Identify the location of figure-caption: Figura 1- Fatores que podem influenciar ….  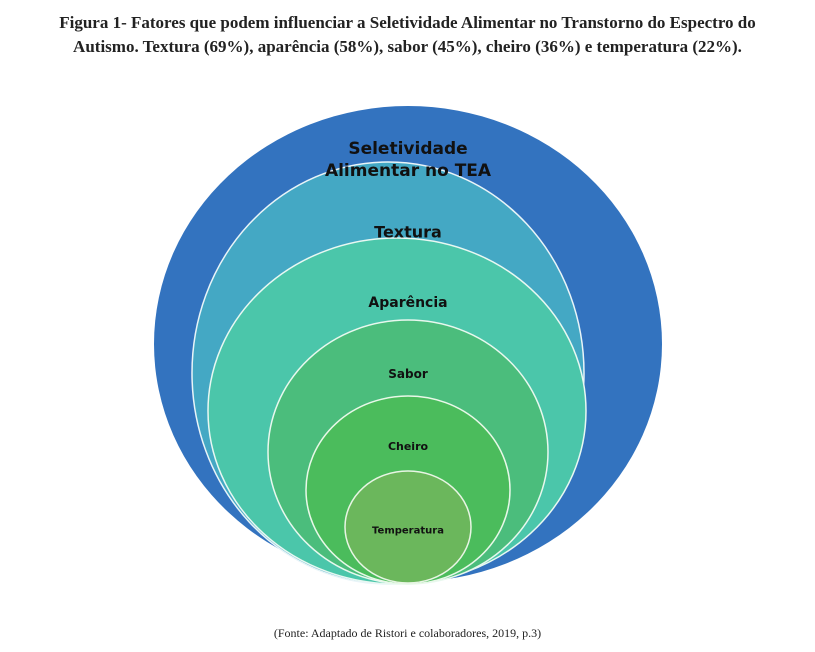
(407, 35).